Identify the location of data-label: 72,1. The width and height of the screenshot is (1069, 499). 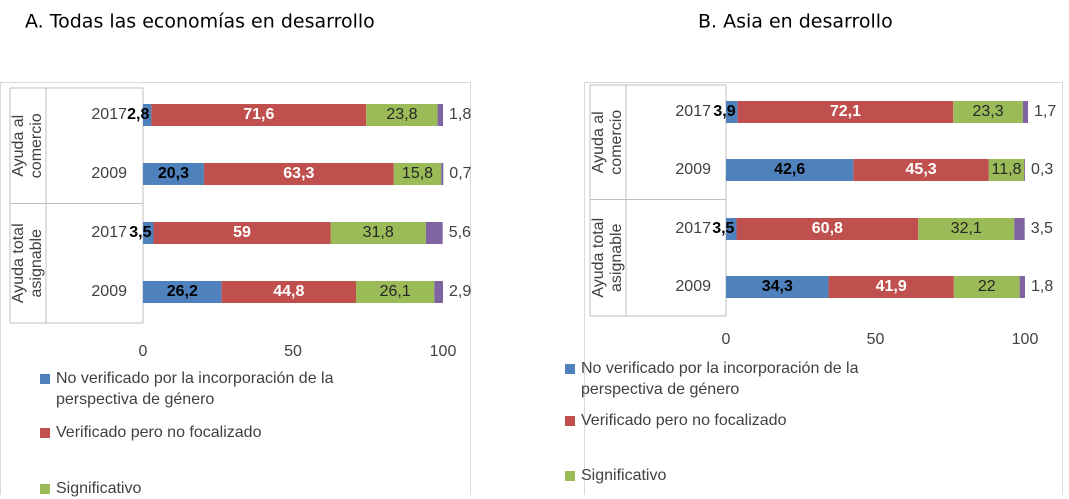
(845, 111).